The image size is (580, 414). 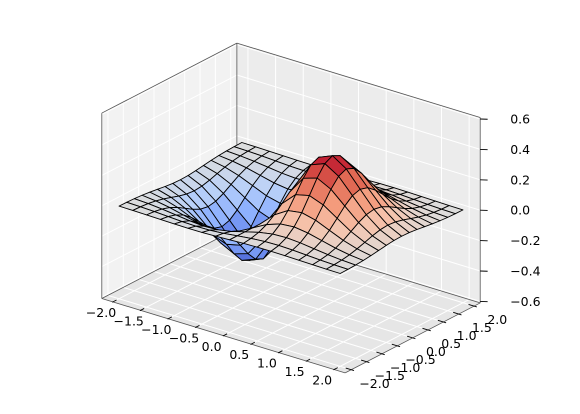 What do you see at coordinates (239, 354) in the screenshot?
I see `x-tick-label: 0.5` at bounding box center [239, 354].